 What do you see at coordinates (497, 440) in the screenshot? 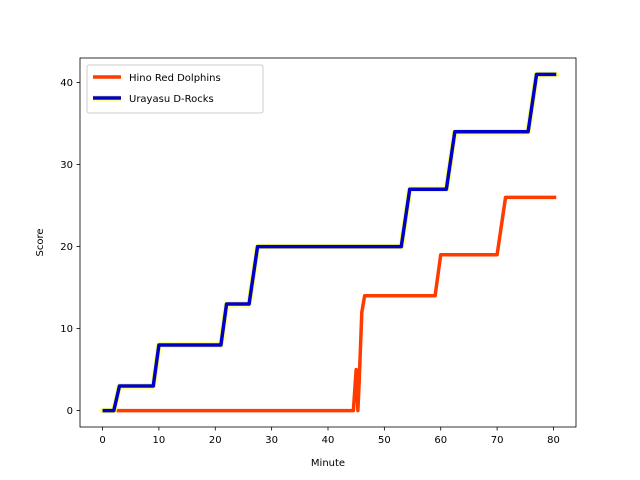
I see `x-tick-label: 70` at bounding box center [497, 440].